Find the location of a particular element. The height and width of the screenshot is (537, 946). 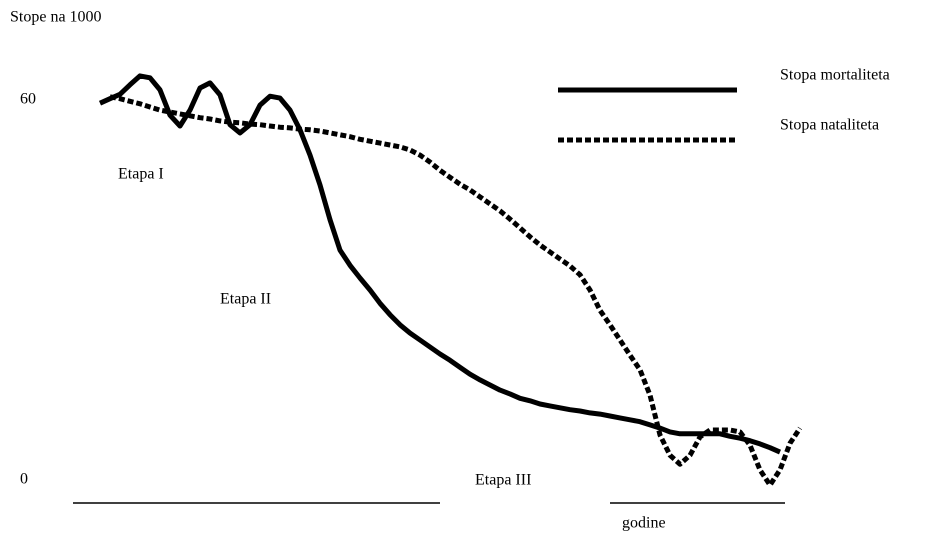

y-tick-label: 60 is located at coordinates (28, 99).